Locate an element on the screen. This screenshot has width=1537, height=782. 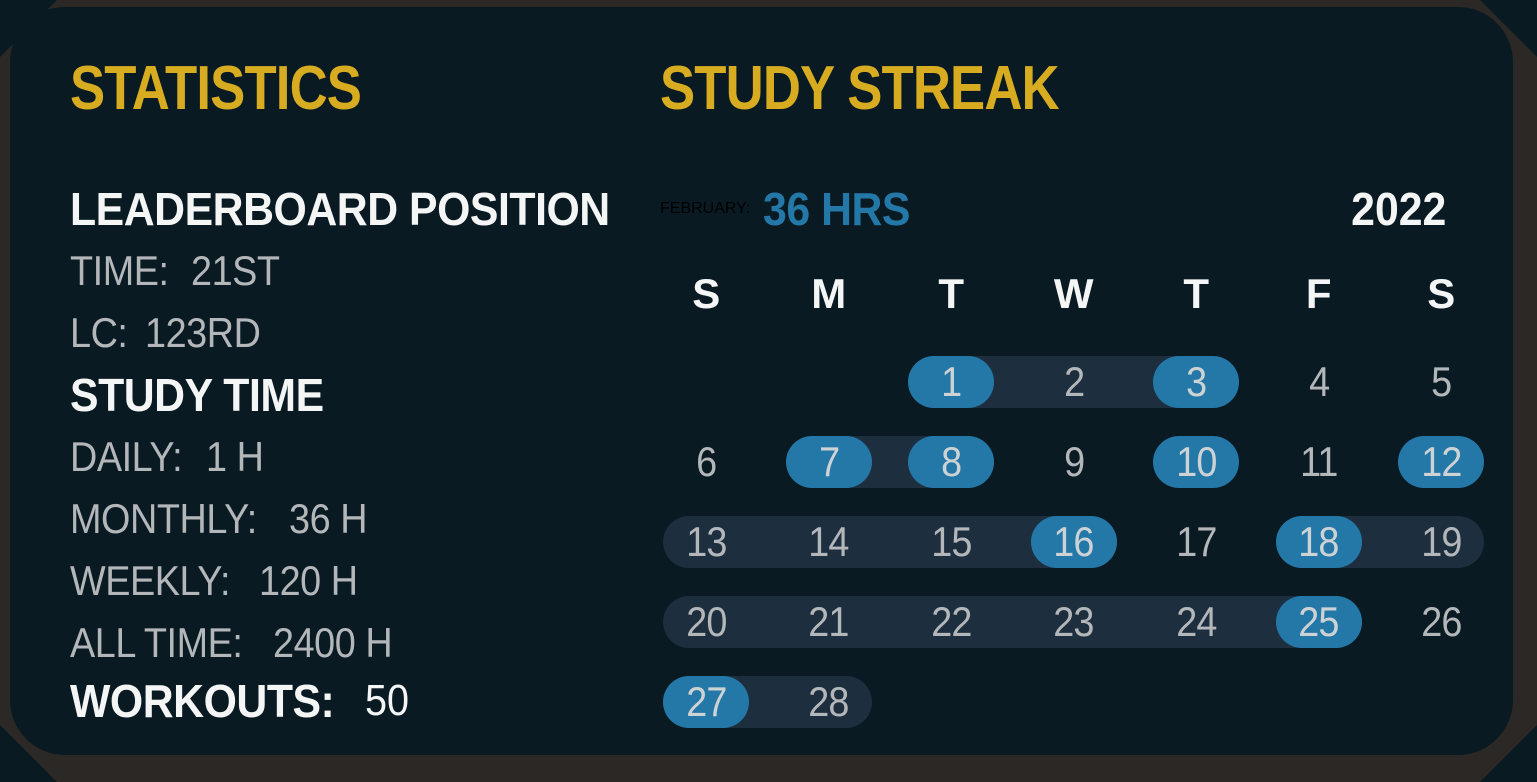
calendar-day: 28 is located at coordinates (829, 702).